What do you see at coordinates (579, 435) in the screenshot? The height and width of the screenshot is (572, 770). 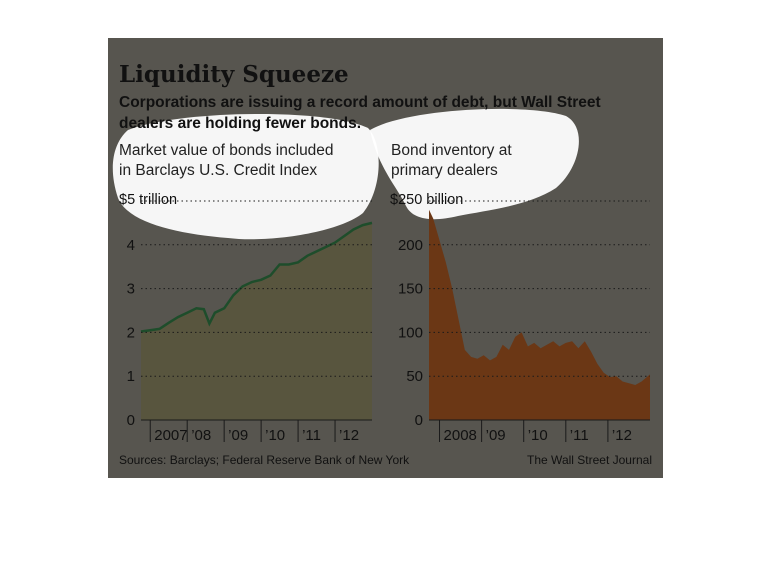 I see `right-chart-xtick-label: ’11` at bounding box center [579, 435].